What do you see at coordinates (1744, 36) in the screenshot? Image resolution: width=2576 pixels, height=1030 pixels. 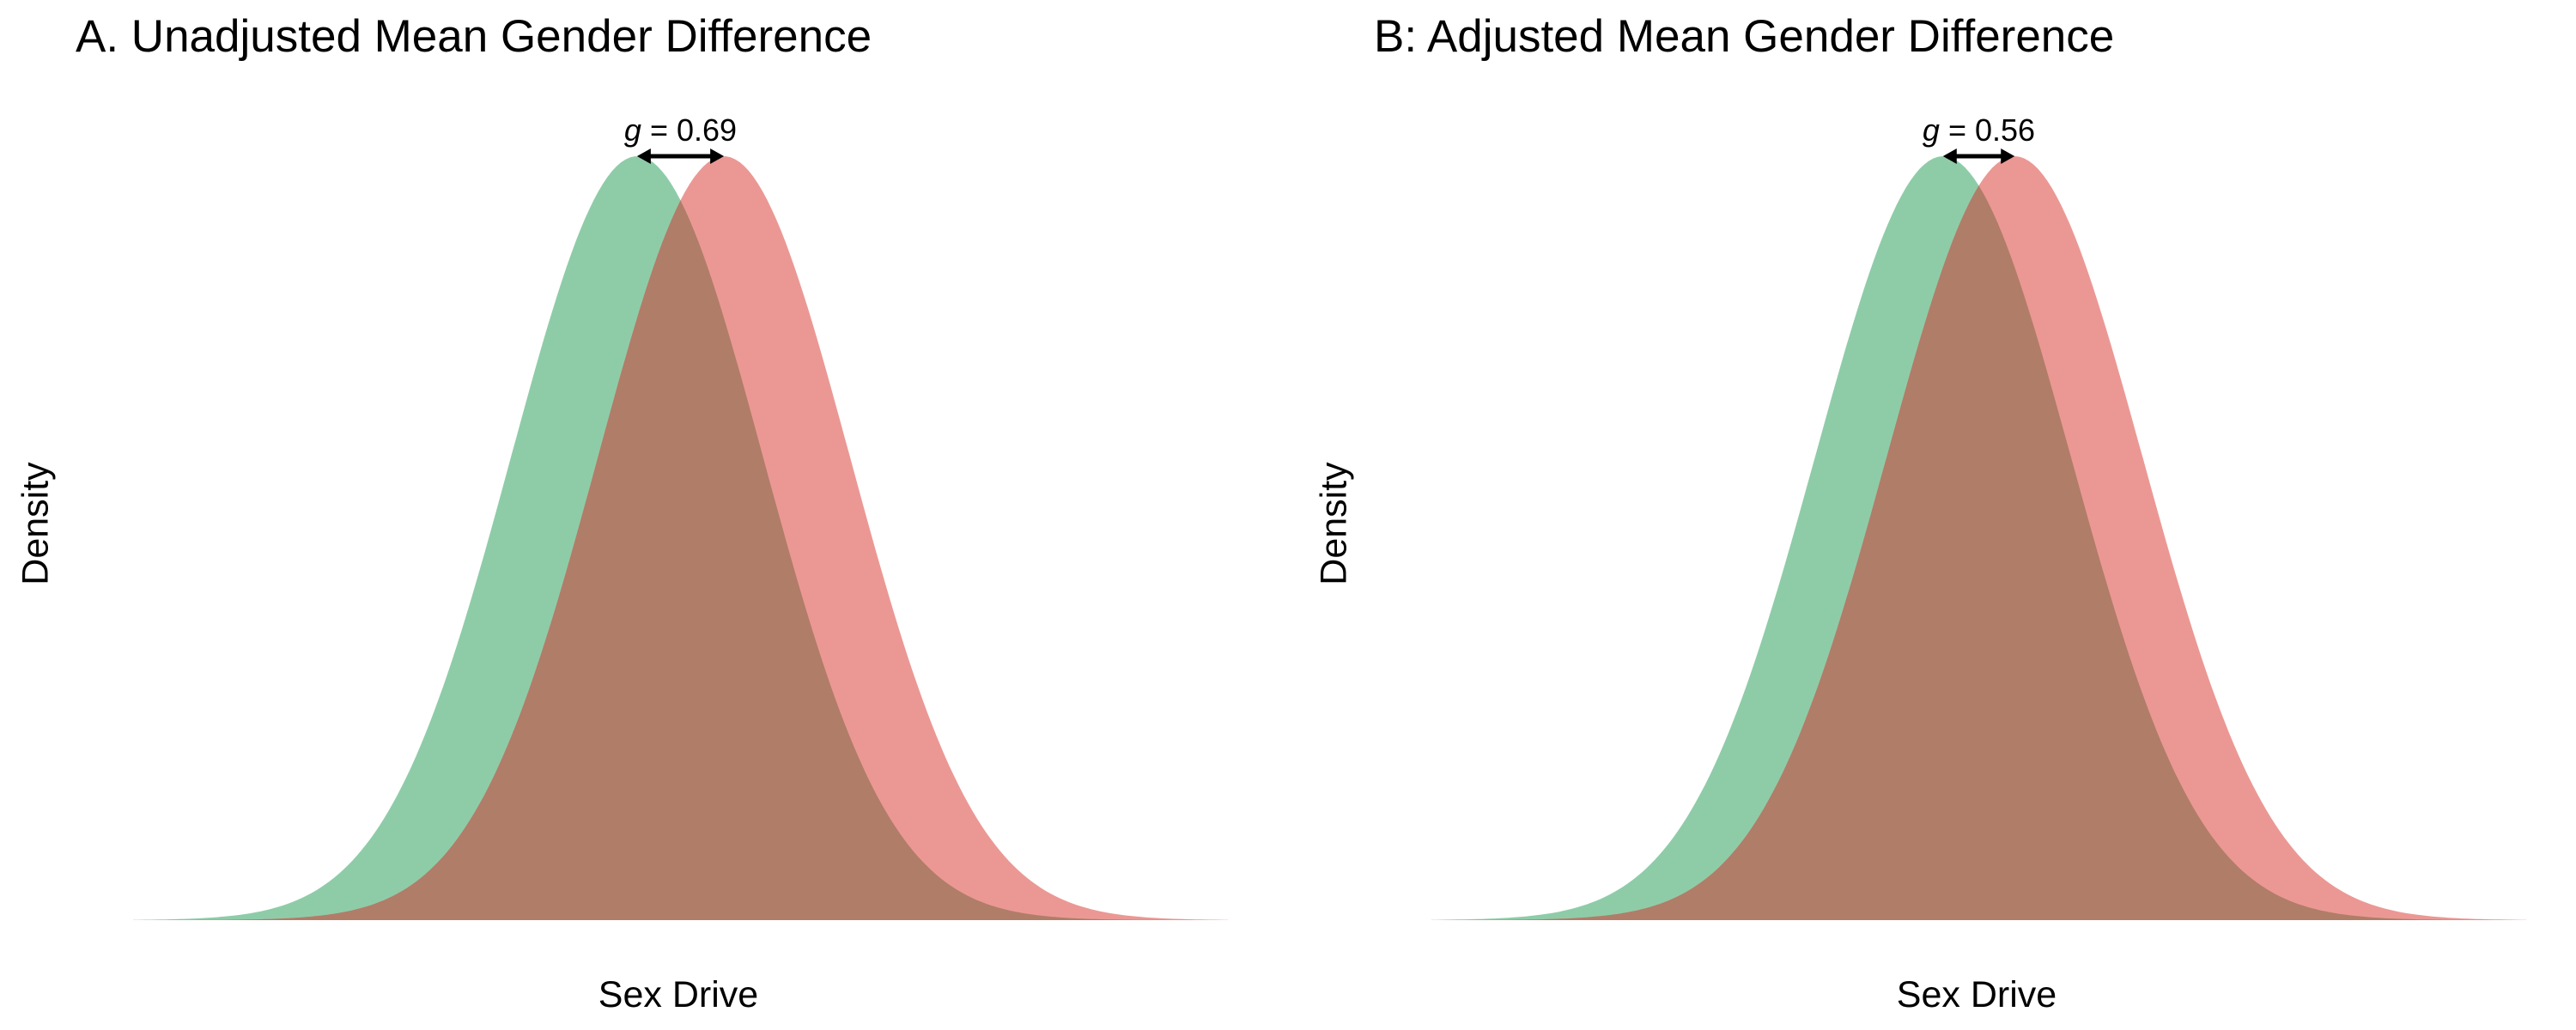 I see `chart-title: B: Adjusted Mean Gender Difference` at bounding box center [1744, 36].